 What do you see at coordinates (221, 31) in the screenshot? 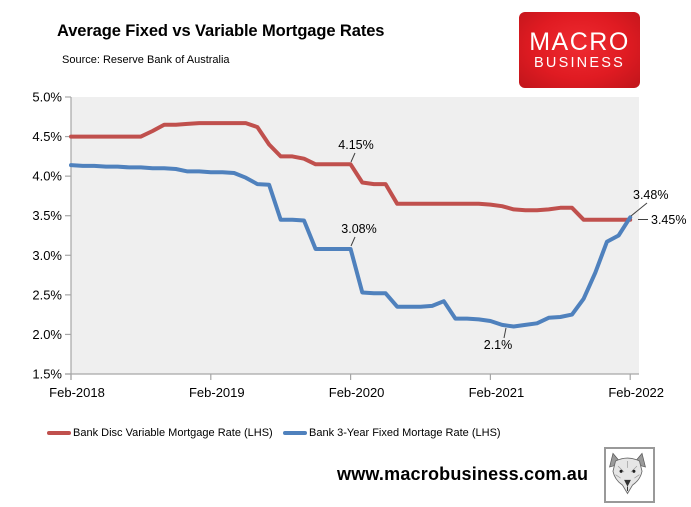
I see `page-title: Average Fixed vs Variable Mortgage Rates` at bounding box center [221, 31].